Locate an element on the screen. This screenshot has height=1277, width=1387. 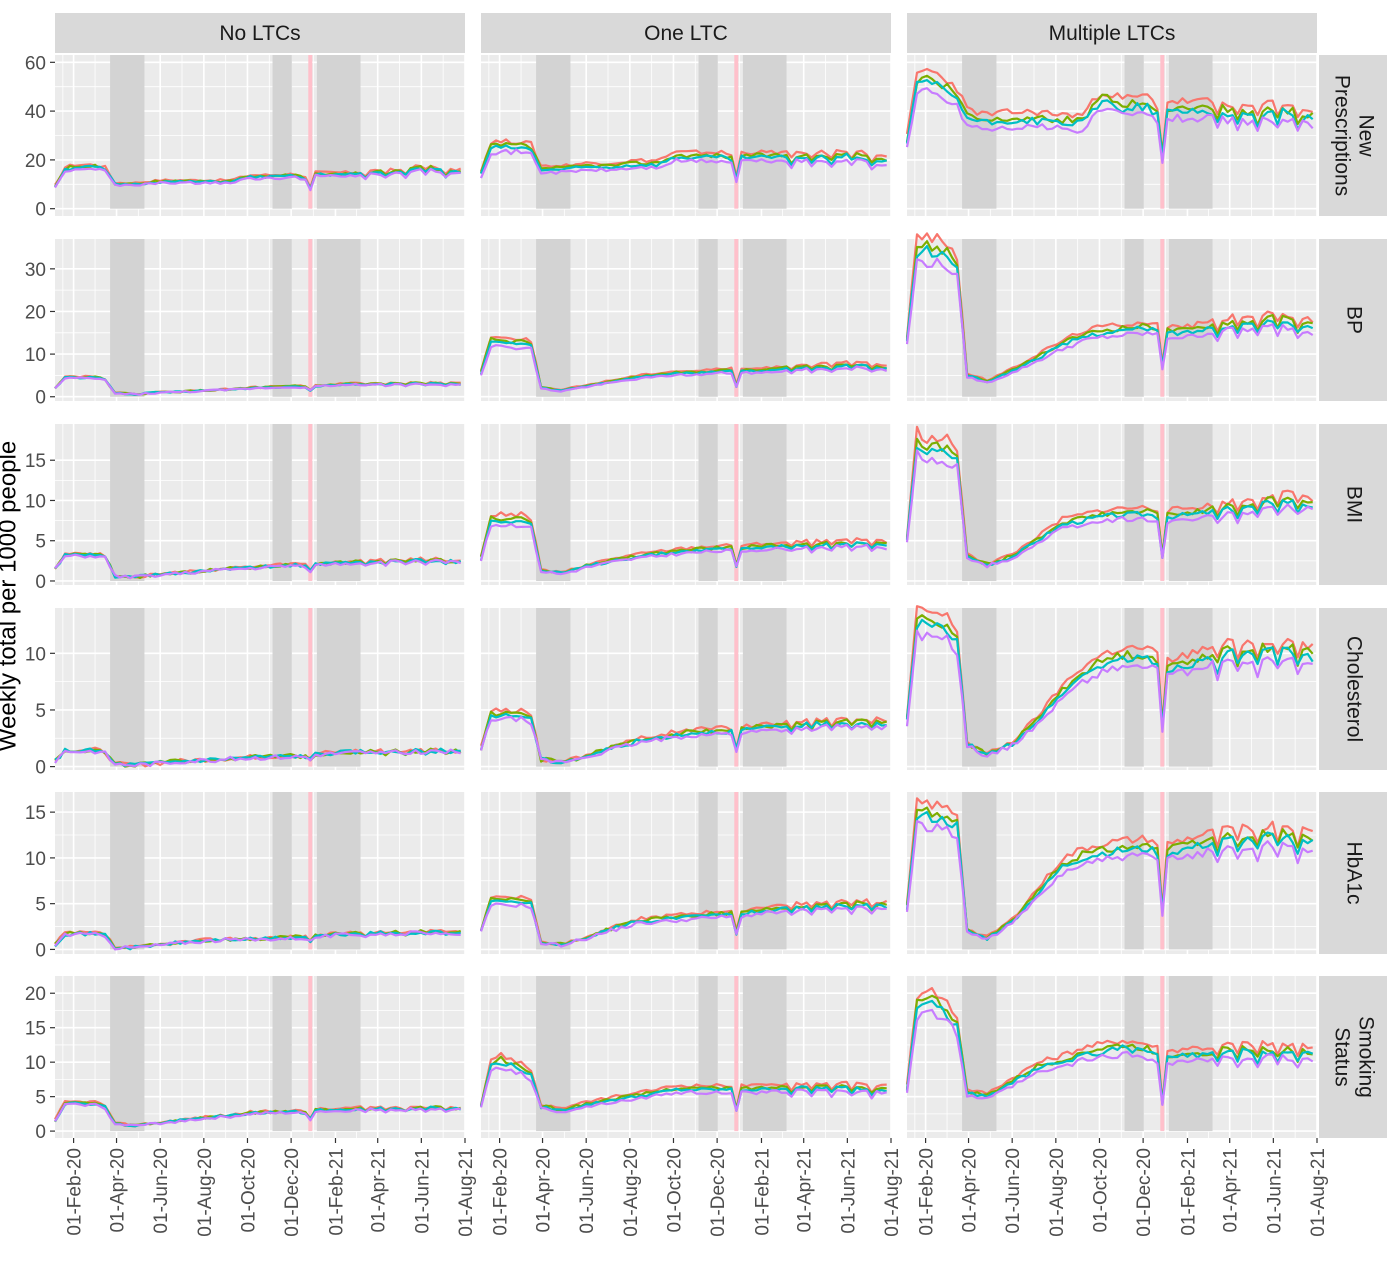
x-tick-label: 01-Aug-21 is located at coordinates (892, 1192).